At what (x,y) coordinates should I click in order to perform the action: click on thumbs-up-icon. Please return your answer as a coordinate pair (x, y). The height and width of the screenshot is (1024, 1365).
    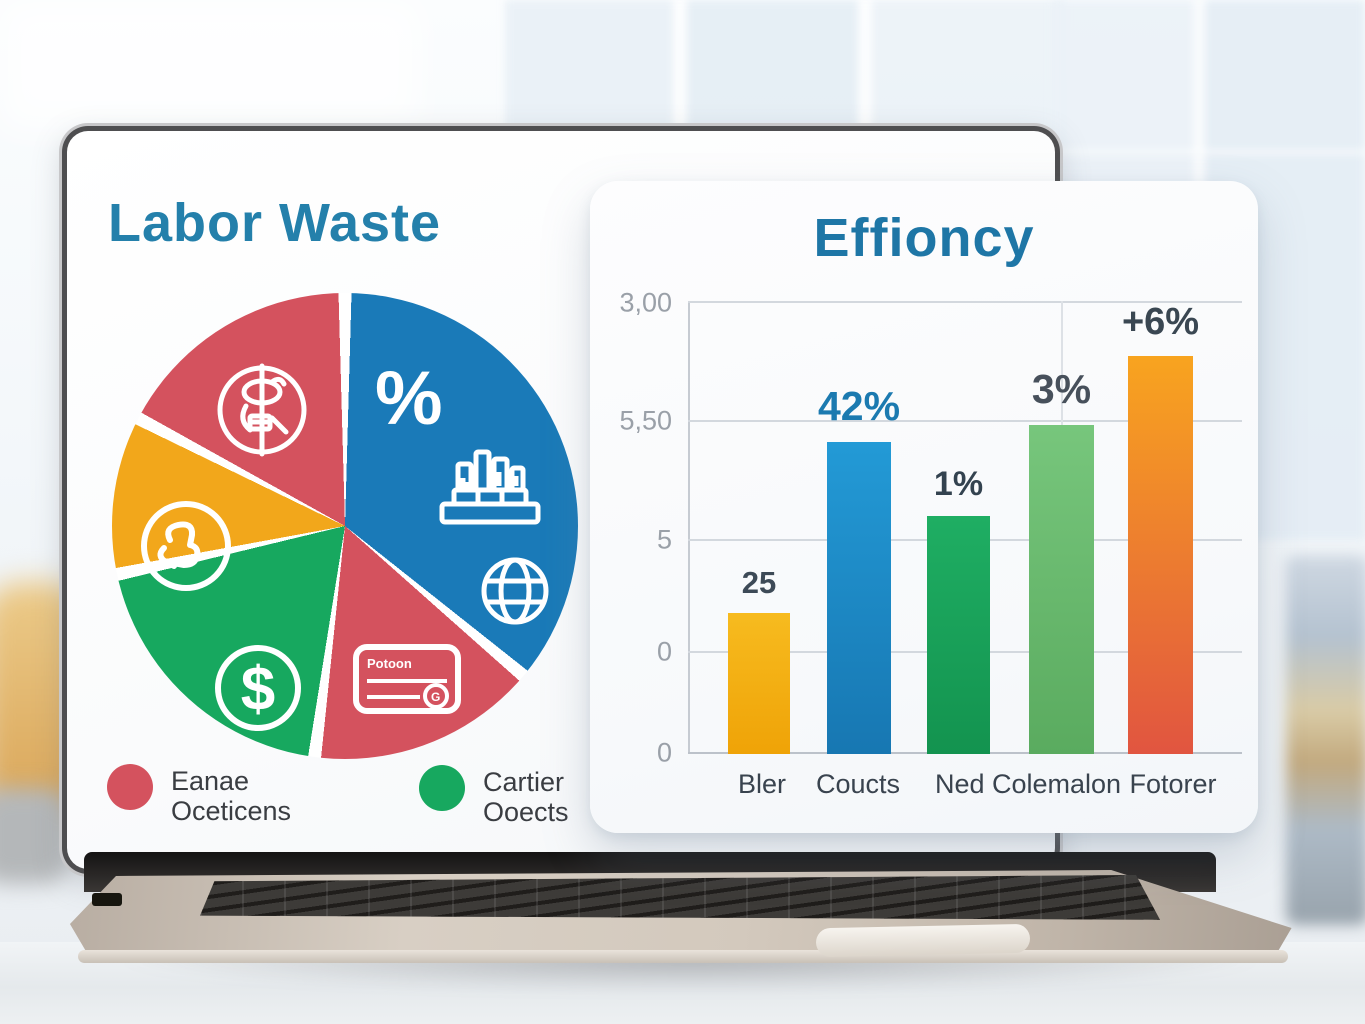
    Looking at the image, I should click on (186, 546).